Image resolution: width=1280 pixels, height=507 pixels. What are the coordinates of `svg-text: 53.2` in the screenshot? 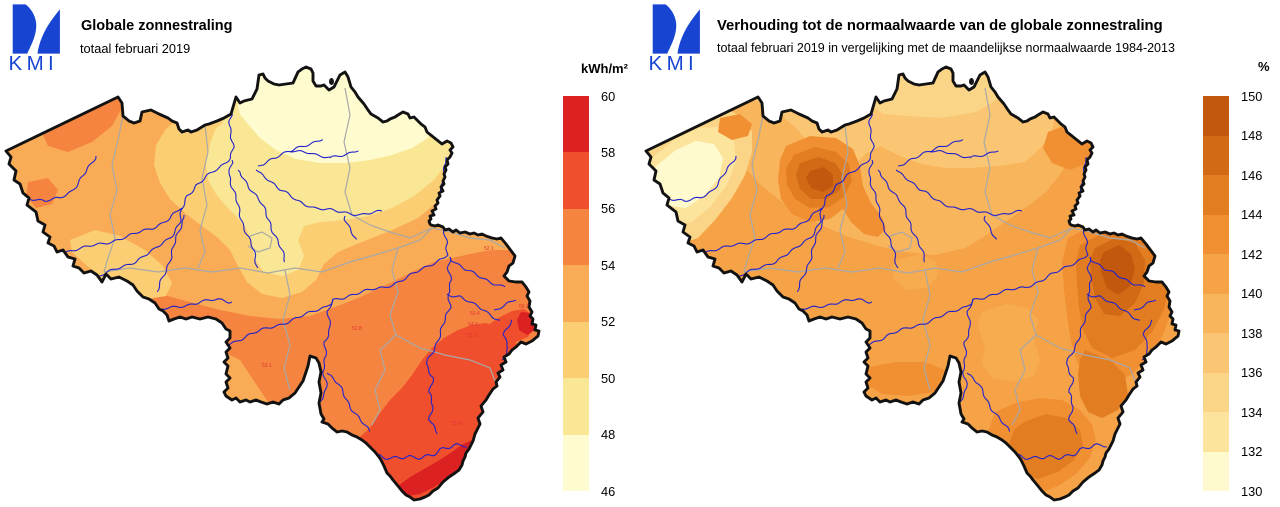 It's located at (472, 336).